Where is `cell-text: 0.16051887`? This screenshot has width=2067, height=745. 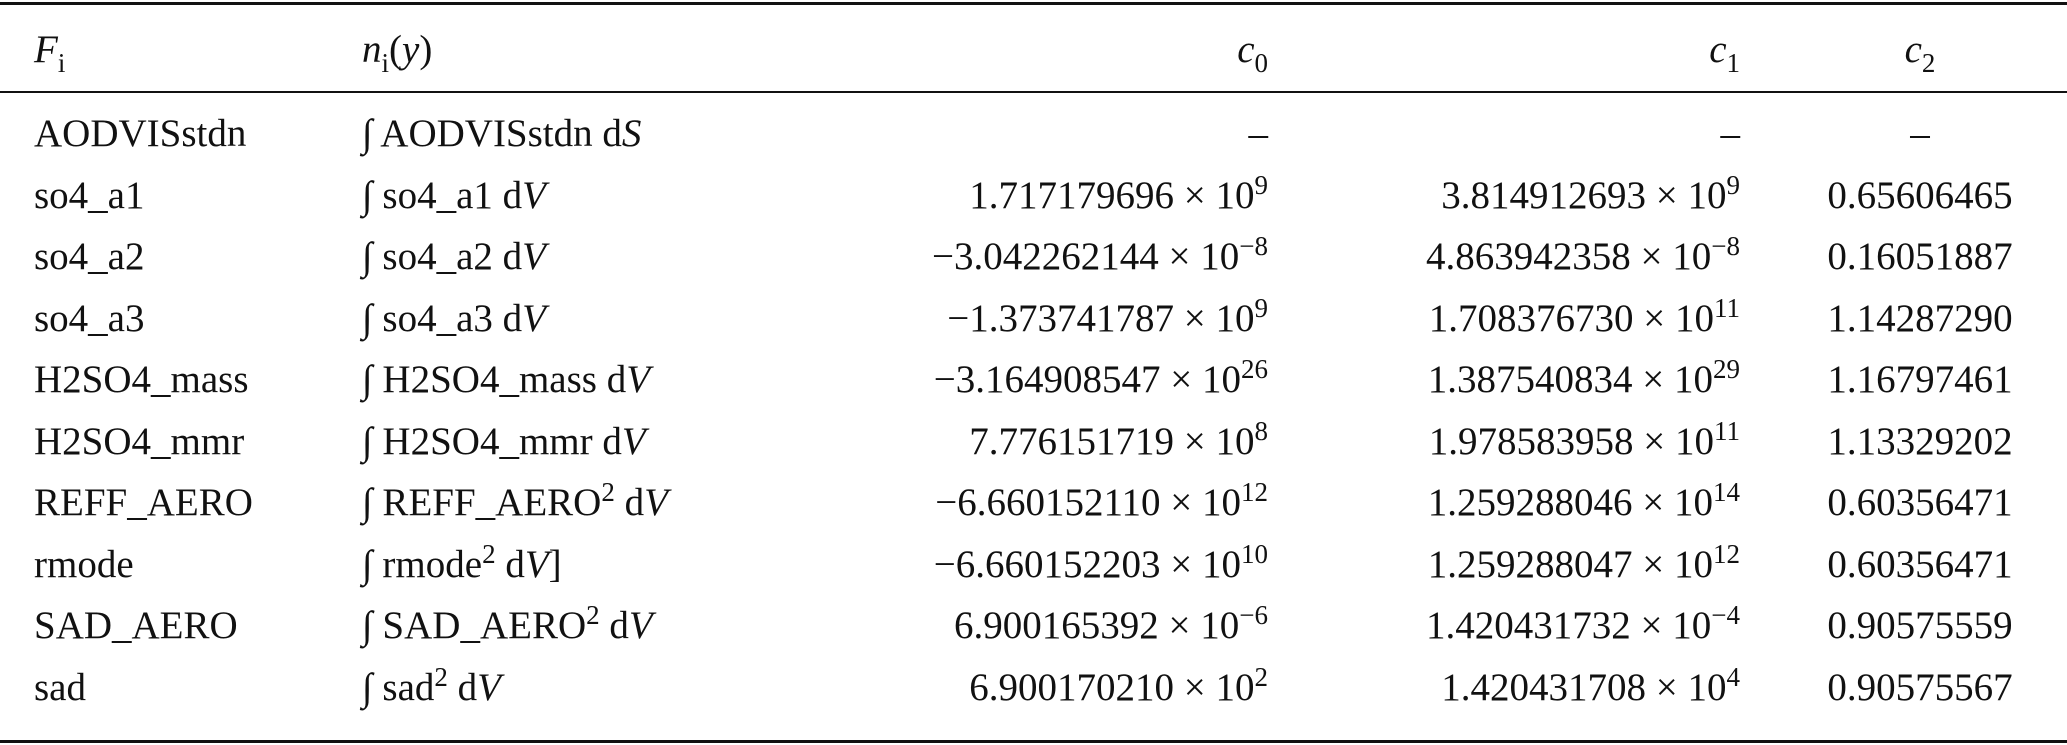
cell-text: 0.16051887 is located at coordinates (1920, 256).